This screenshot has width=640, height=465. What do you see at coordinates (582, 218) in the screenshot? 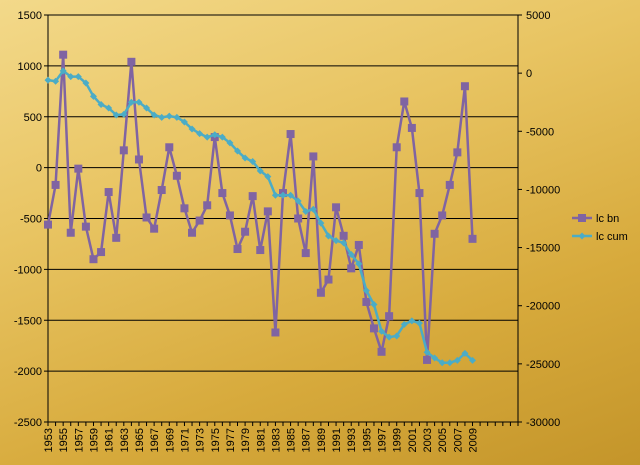
I see `legend-marker` at bounding box center [582, 218].